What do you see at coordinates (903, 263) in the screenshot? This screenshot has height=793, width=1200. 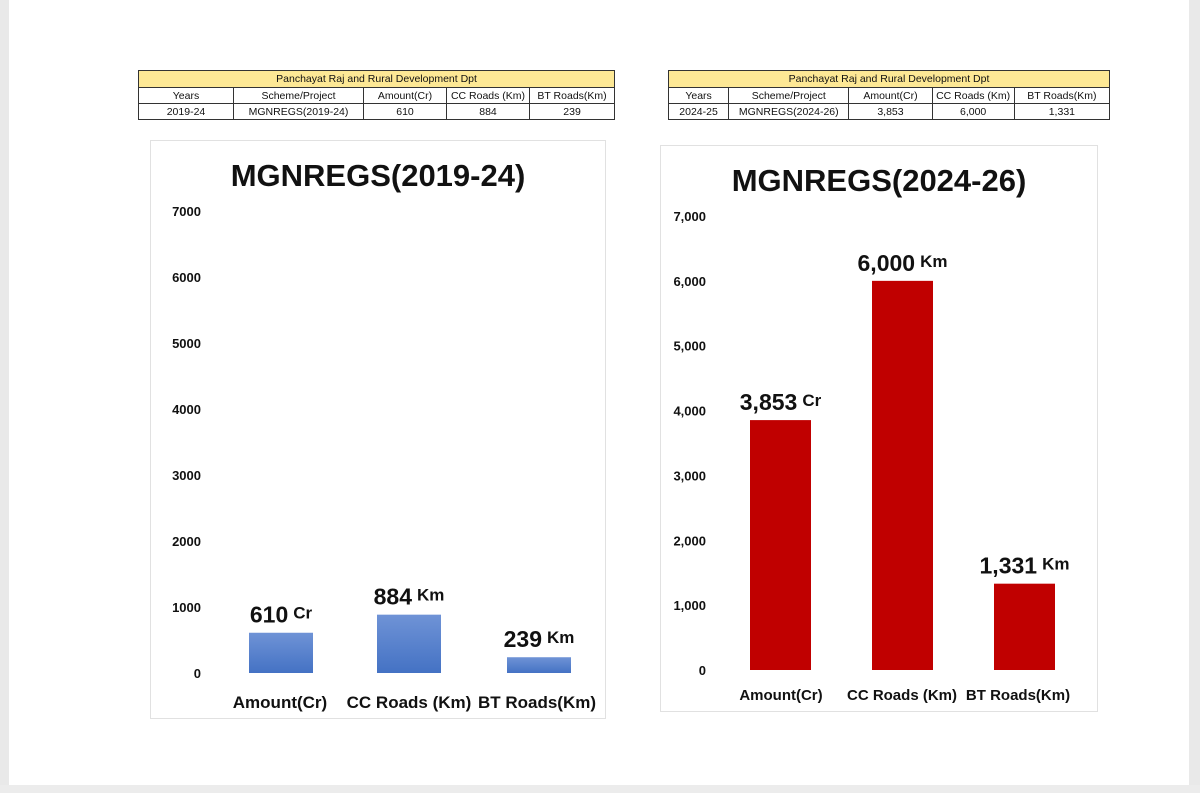 I see `data-label: 6,000 Km` at bounding box center [903, 263].